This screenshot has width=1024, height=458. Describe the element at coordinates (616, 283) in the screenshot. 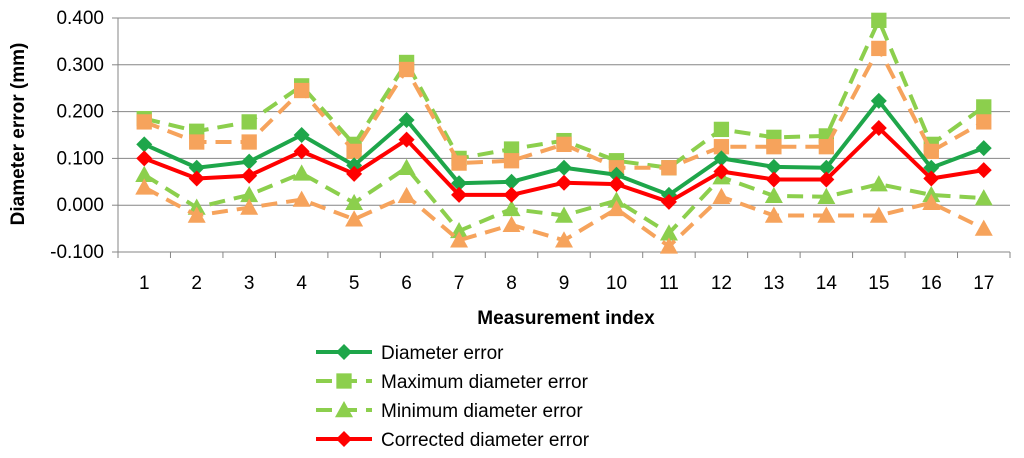

I see `x-tick-label: 10` at that location.